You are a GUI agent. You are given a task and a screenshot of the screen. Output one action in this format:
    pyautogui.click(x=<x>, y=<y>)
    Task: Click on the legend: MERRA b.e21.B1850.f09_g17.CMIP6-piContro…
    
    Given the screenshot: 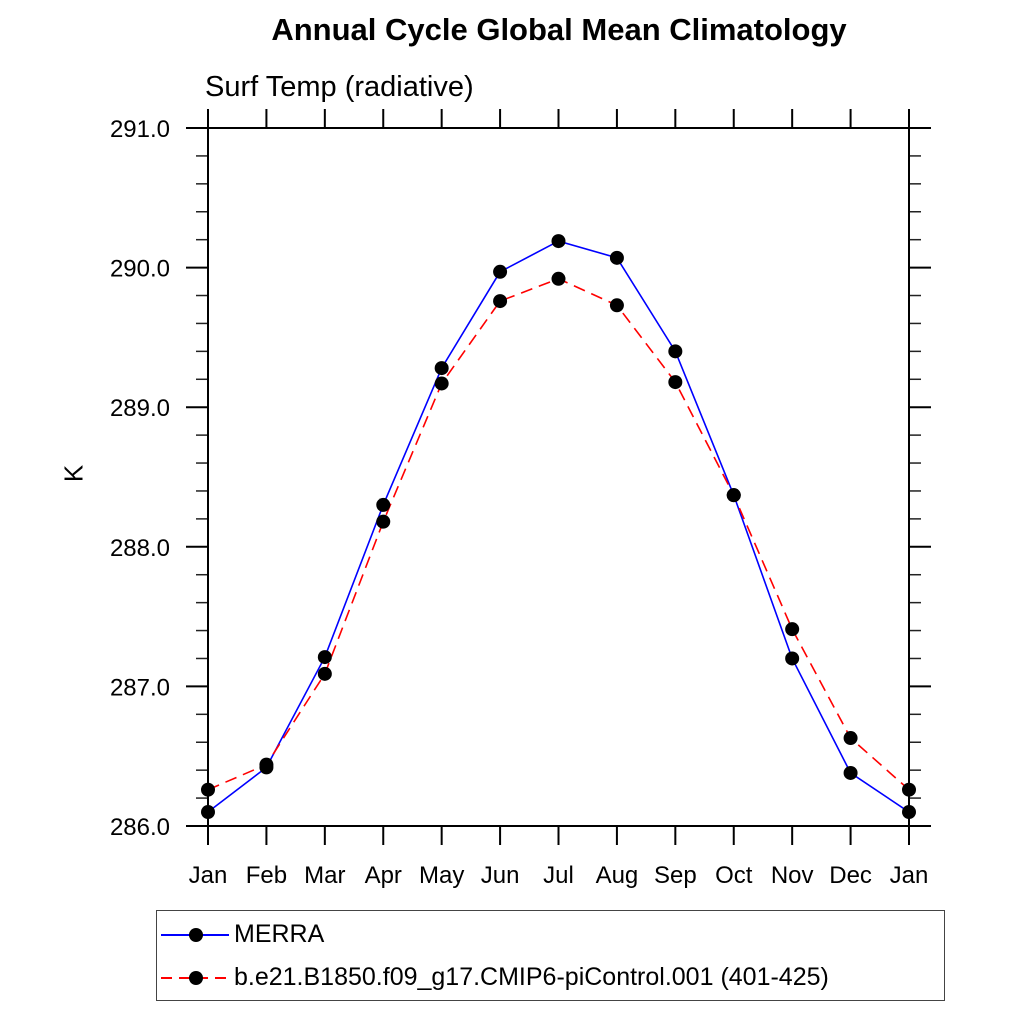 What is the action you would take?
    pyautogui.click(x=550, y=955)
    